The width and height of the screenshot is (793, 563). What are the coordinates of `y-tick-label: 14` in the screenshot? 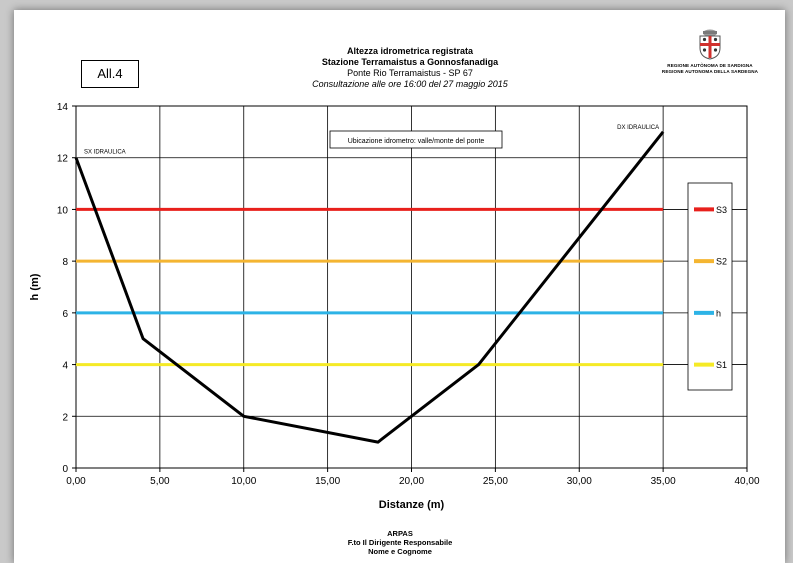 It's located at (63, 107).